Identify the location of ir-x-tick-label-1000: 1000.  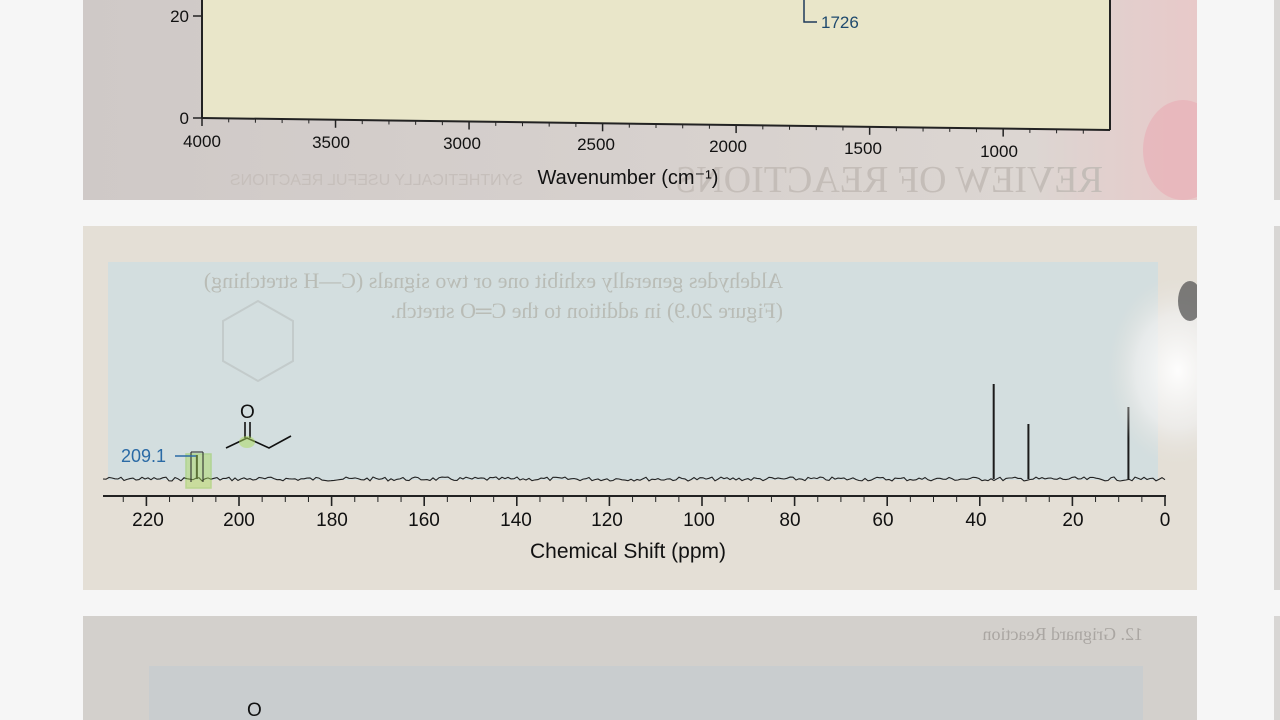
(999, 151).